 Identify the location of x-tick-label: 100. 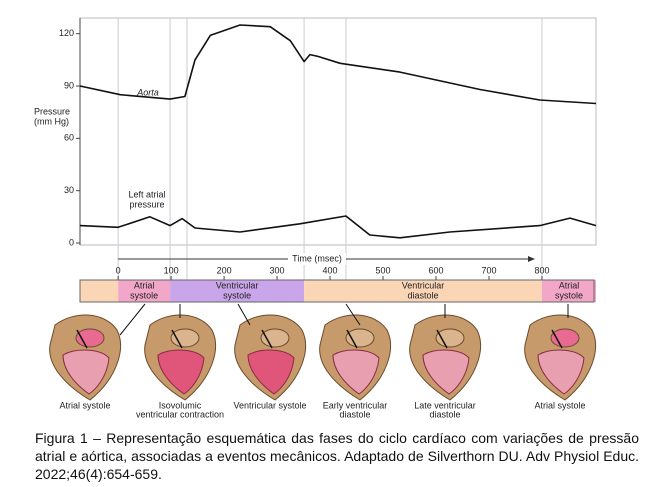
(171, 270).